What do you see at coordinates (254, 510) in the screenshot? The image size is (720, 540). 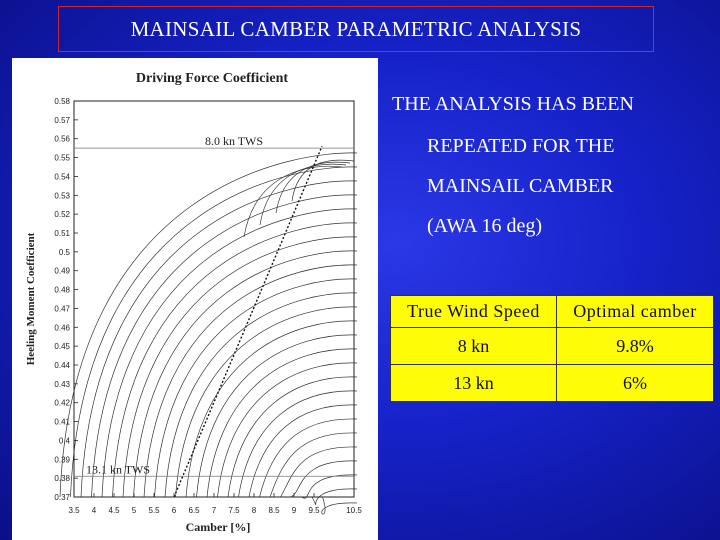 I see `x-tick-label: 8` at bounding box center [254, 510].